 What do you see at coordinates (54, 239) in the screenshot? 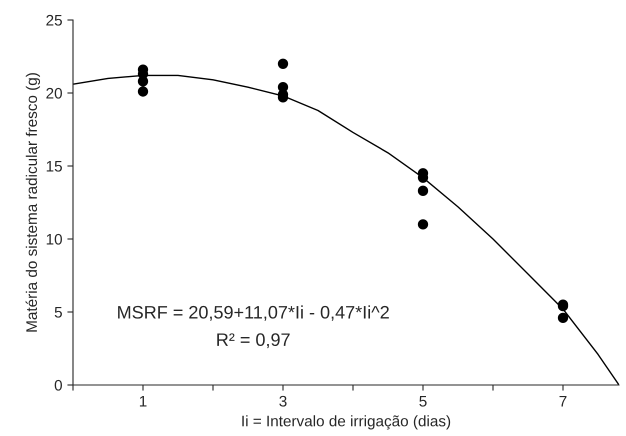
I see `y-tick-label: 10` at bounding box center [54, 239].